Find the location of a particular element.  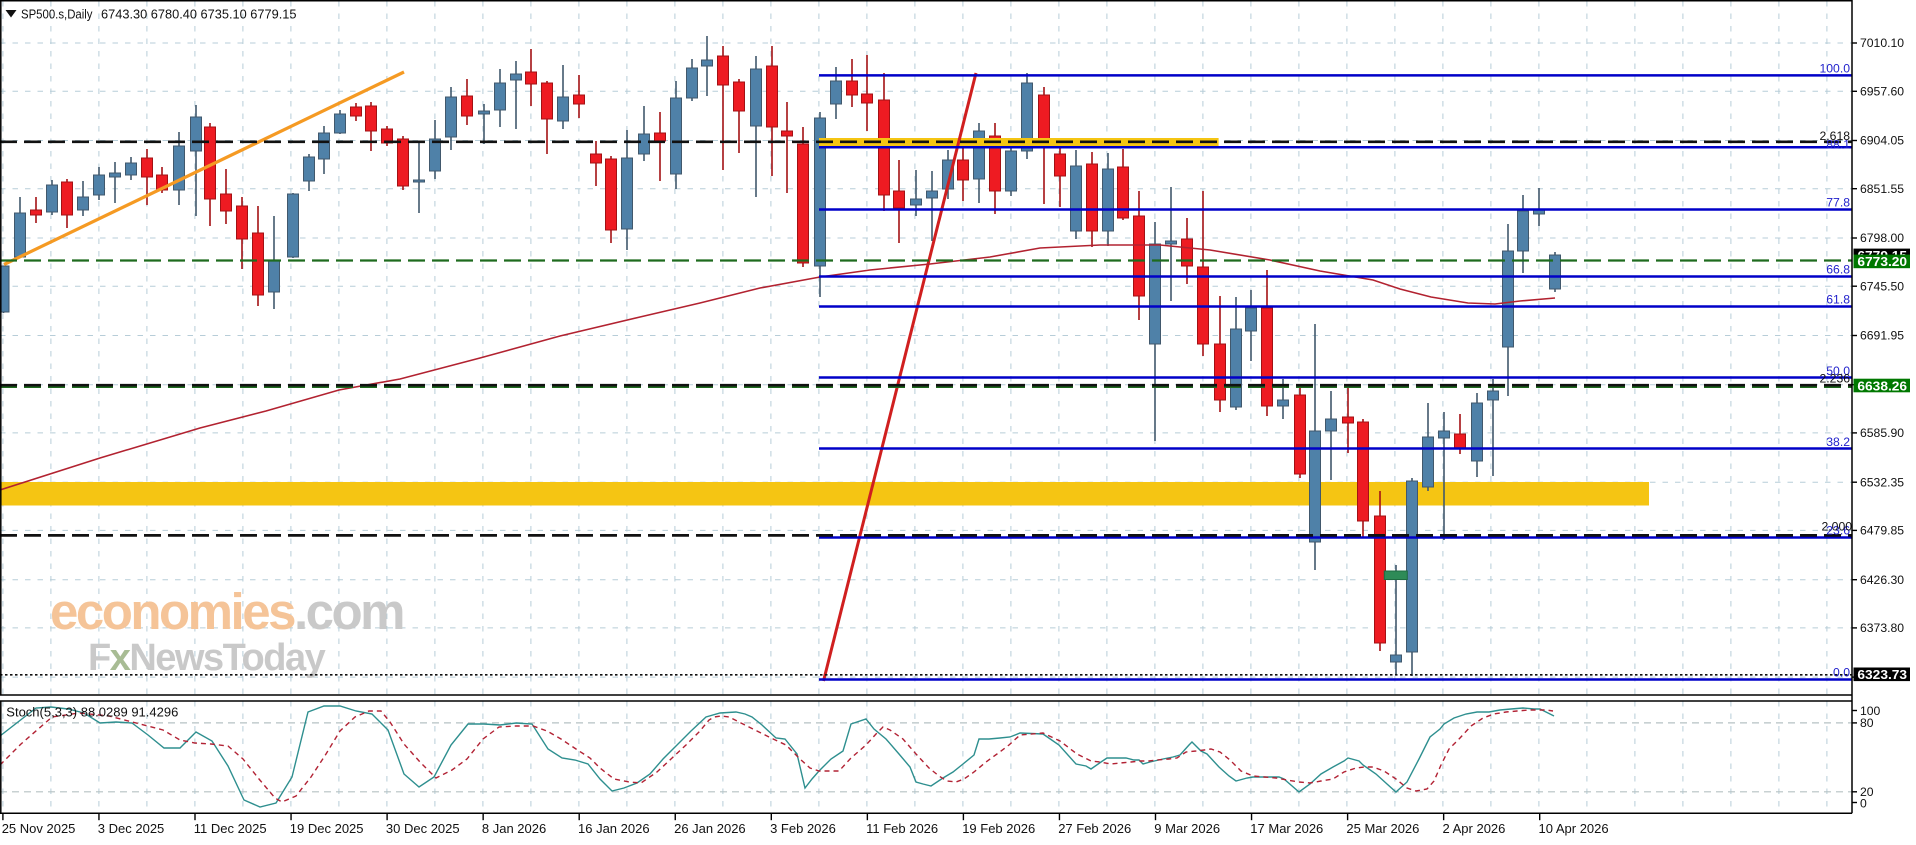

svg-text: 100.0 is located at coordinates (1835, 69).